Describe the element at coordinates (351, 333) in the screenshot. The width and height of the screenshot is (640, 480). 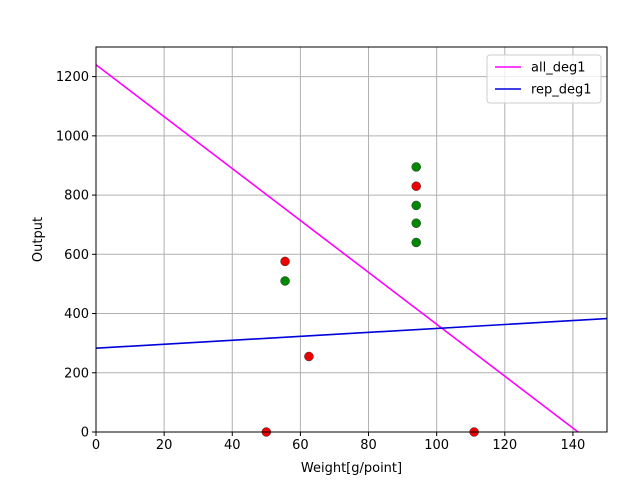
I see `series-line-rep_deg1` at that location.